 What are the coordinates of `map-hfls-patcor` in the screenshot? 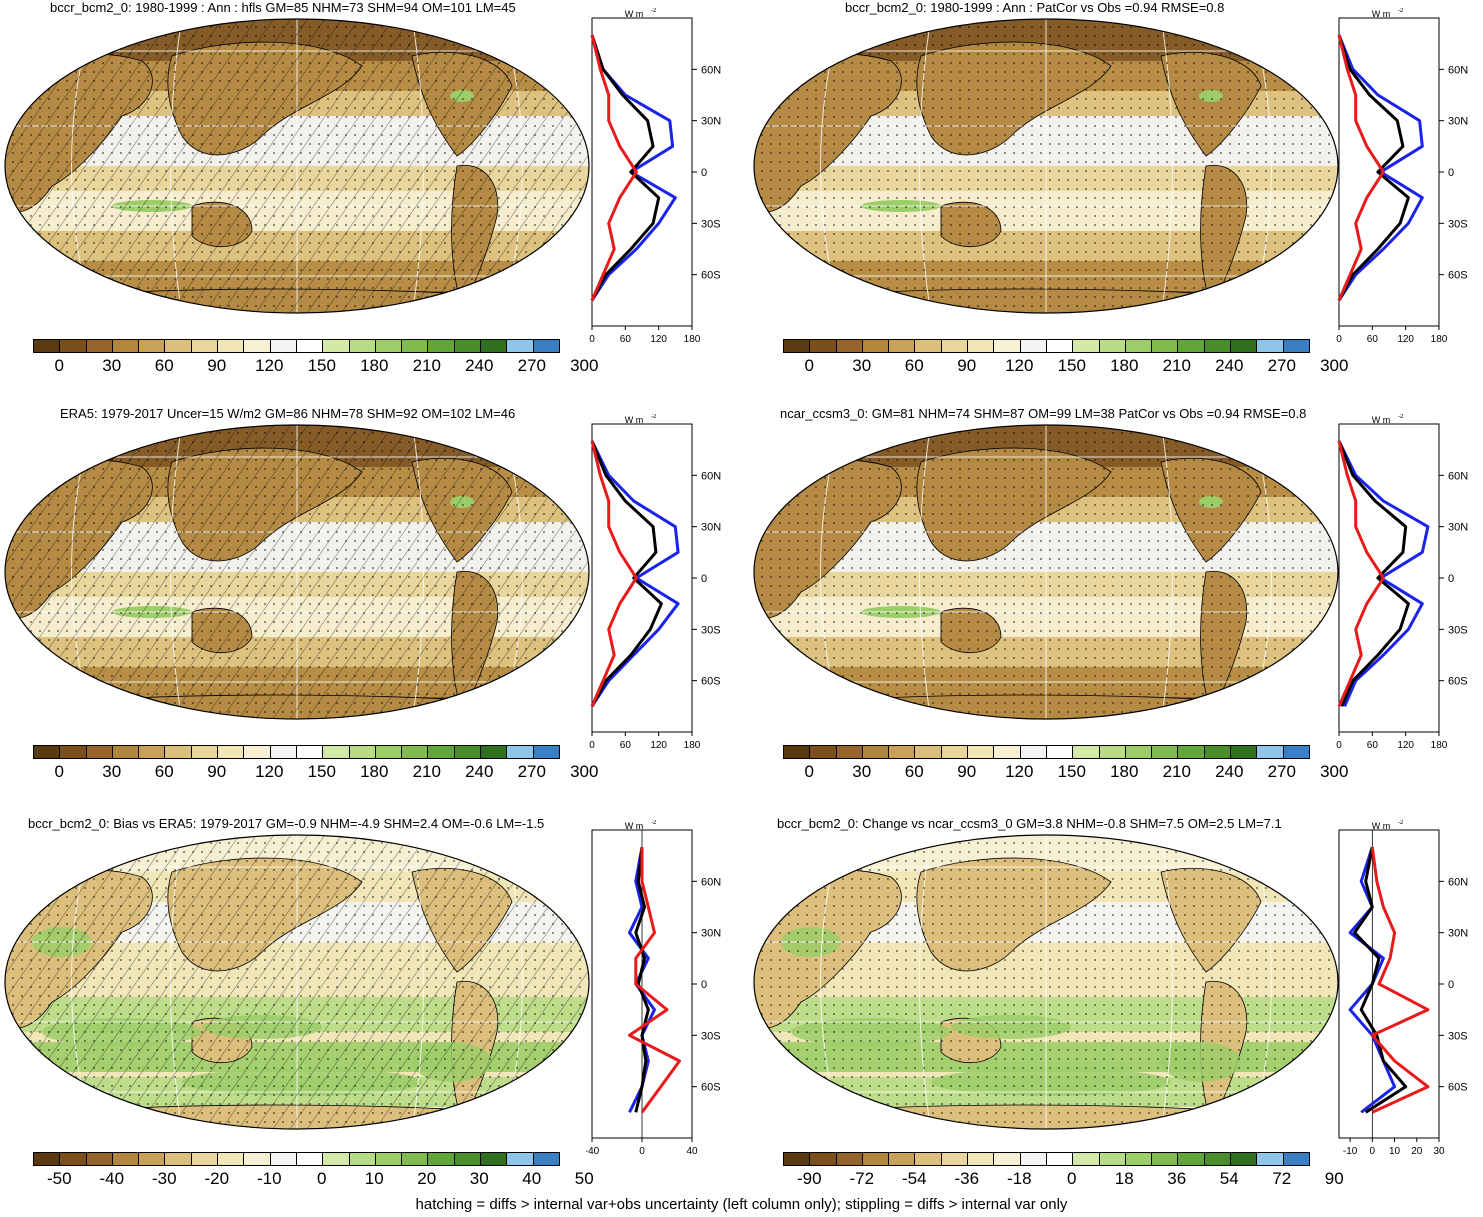 It's located at (1046, 166).